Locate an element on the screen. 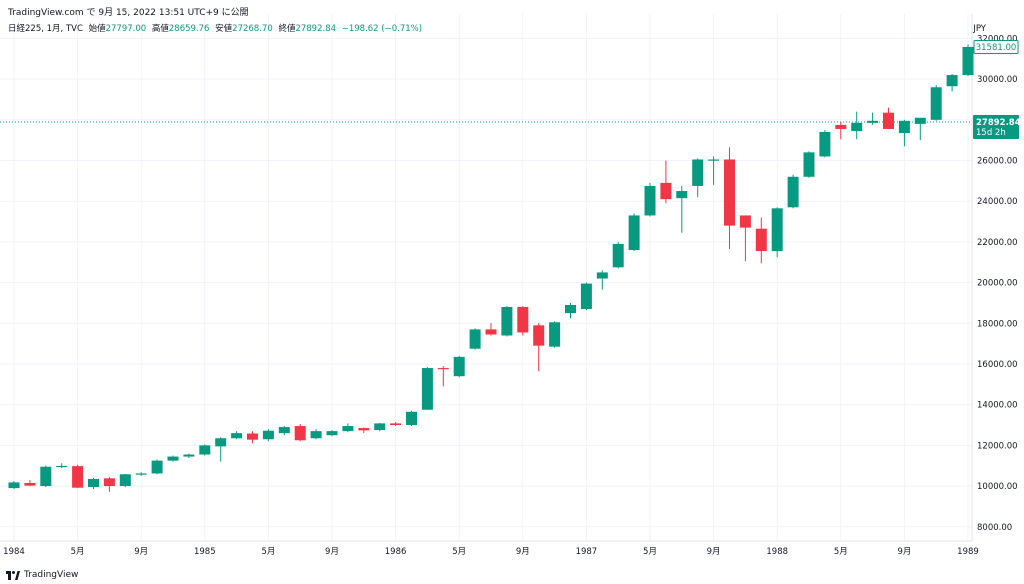 The image size is (1024, 584). y-tick-label: 8000.00 is located at coordinates (994, 528).